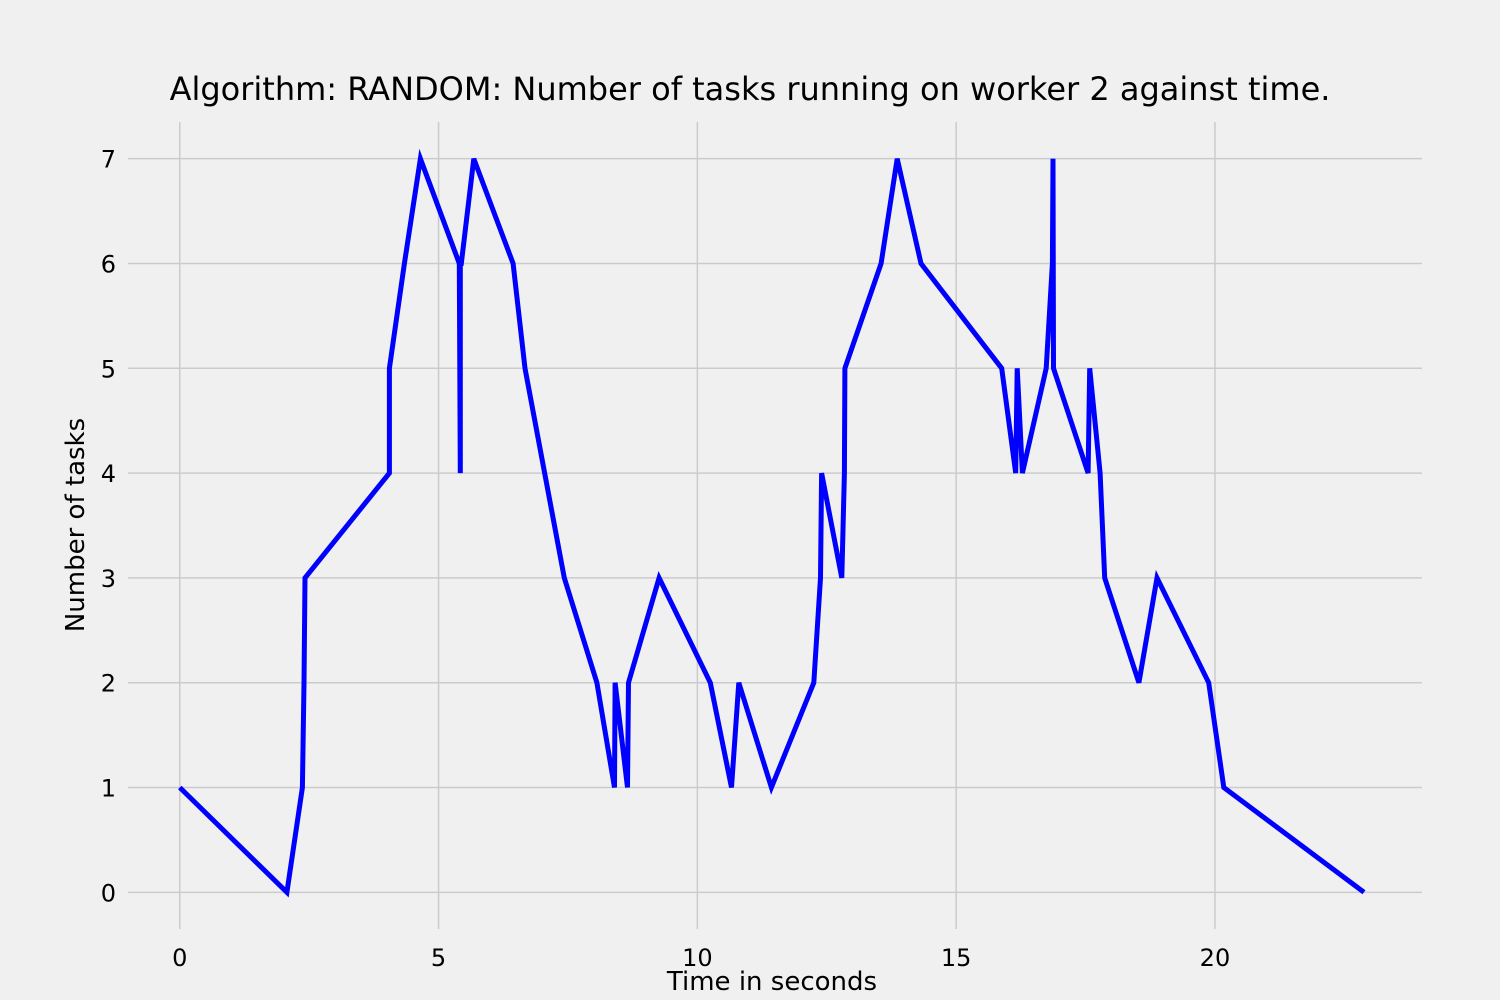 This screenshot has width=1500, height=1000. Describe the element at coordinates (108, 684) in the screenshot. I see `y-tick-label: 2` at that location.